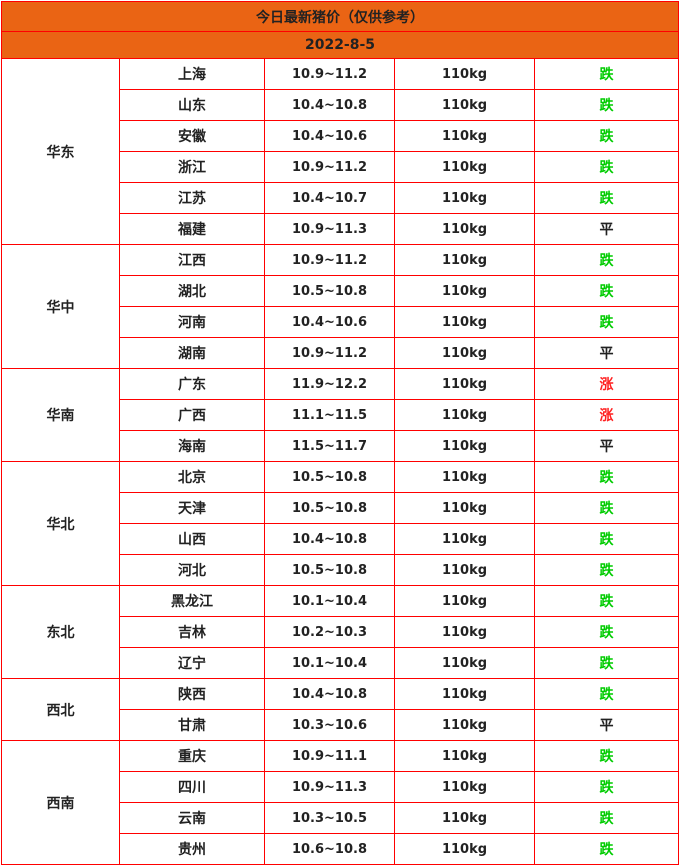 This screenshot has height=866, width=679. I want to click on table-row: 甘肃 10.3~10.6 110kg 平, so click(340, 725).